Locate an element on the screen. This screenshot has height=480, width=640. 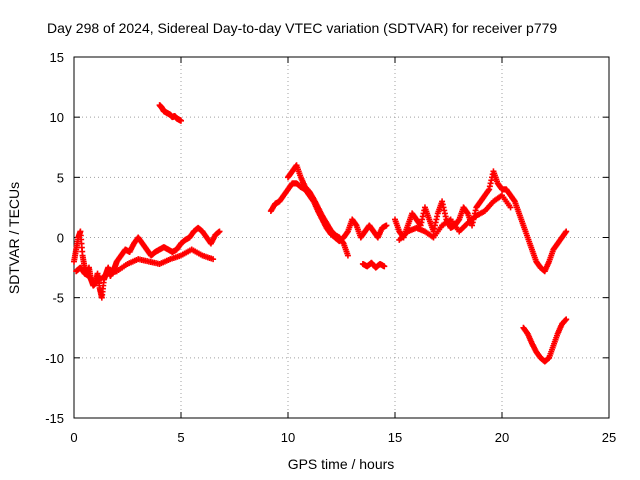
y-tick-label: 0 is located at coordinates (60, 238).